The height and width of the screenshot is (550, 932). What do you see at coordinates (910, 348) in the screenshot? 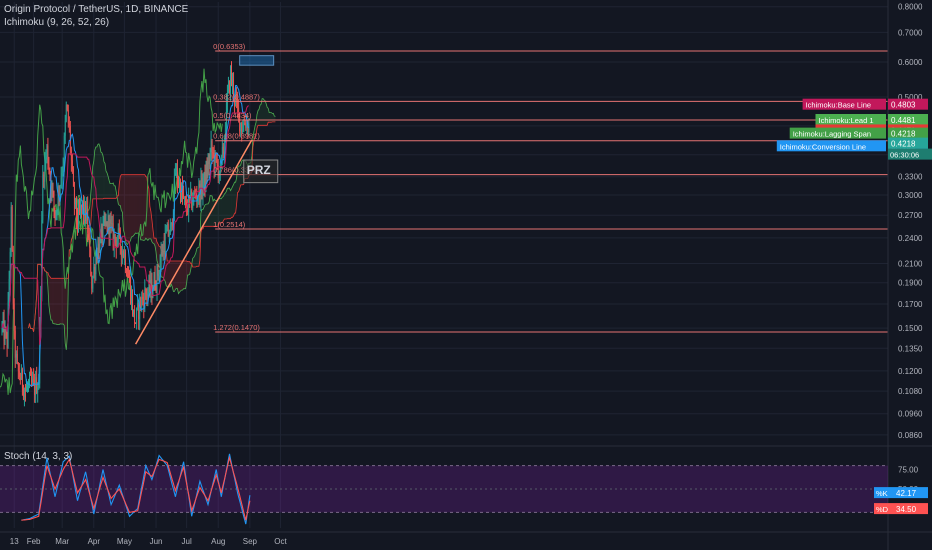
I see `y-tick-label: 0.1350` at bounding box center [910, 348].